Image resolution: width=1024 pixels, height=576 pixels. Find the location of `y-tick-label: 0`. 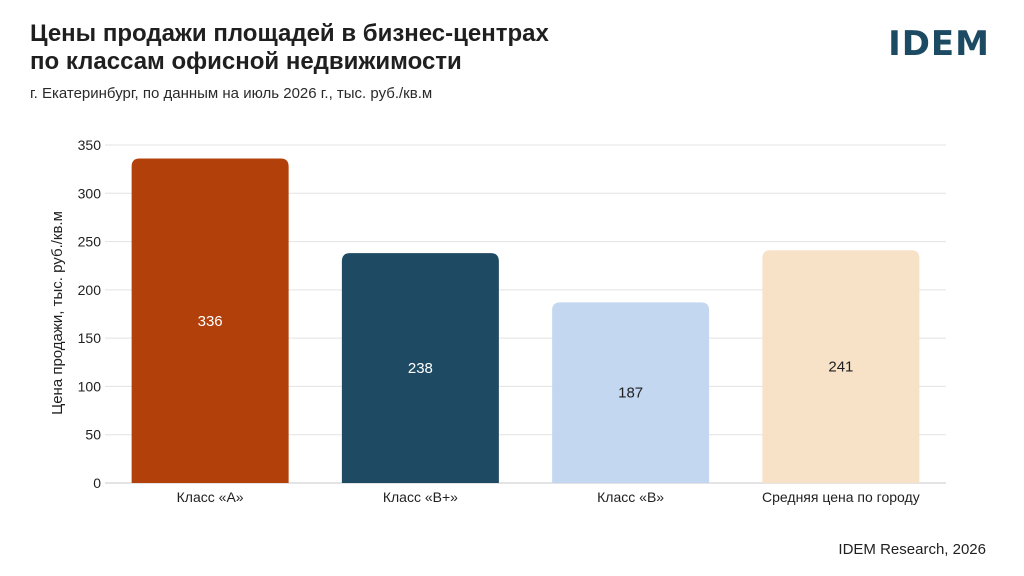

y-tick-label: 0 is located at coordinates (97, 483).